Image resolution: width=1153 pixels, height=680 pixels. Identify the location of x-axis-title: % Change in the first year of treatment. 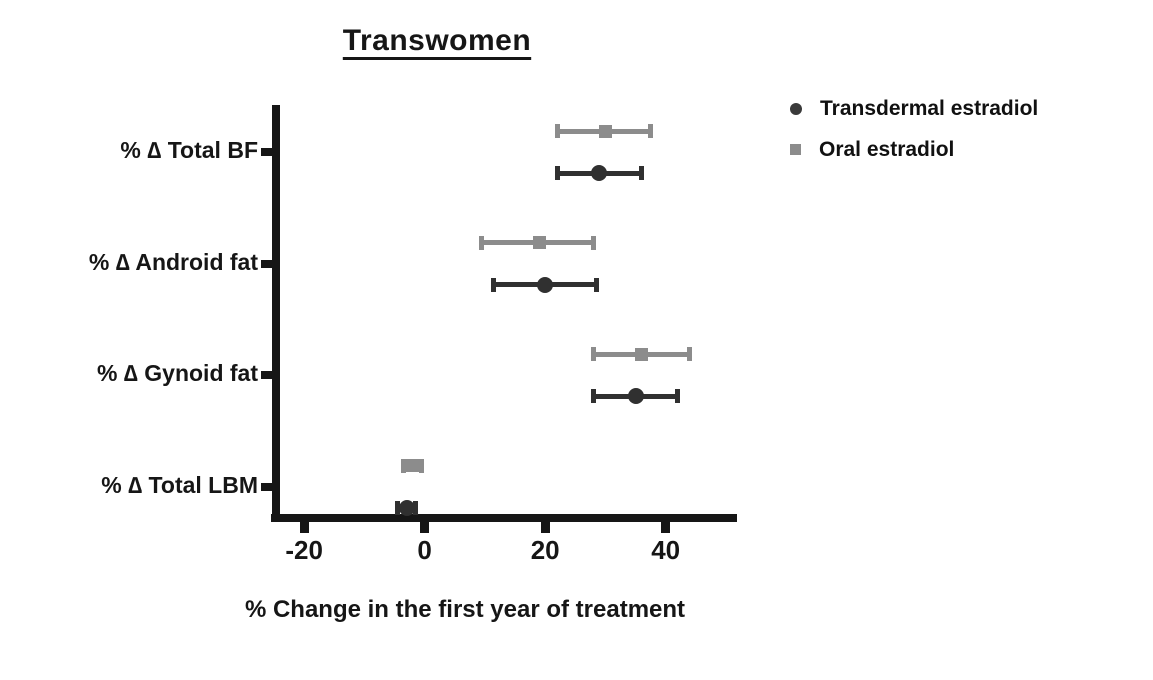
(465, 609).